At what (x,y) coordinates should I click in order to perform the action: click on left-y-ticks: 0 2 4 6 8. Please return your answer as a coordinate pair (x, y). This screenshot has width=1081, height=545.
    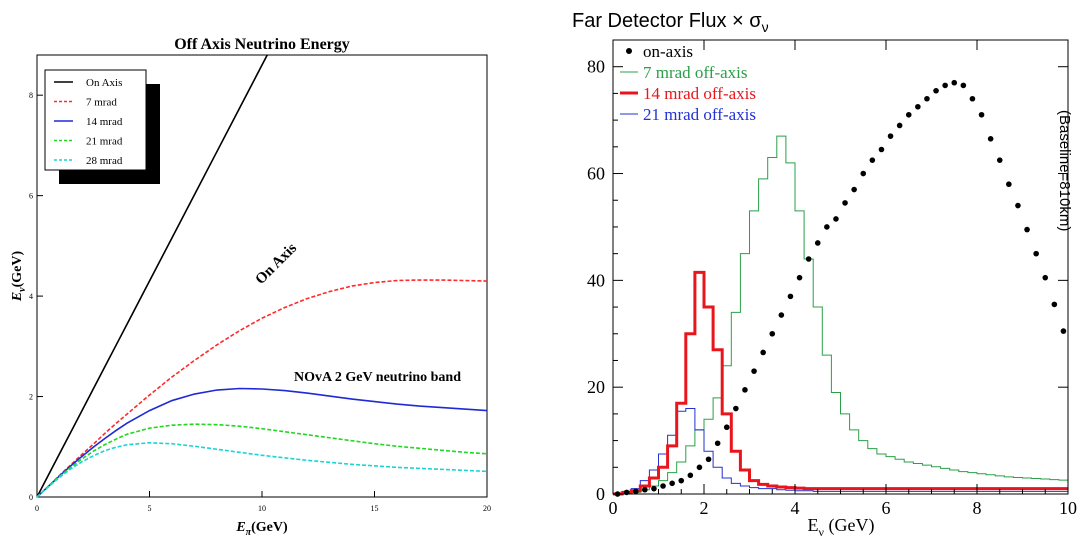
    Looking at the image, I should click on (36, 296).